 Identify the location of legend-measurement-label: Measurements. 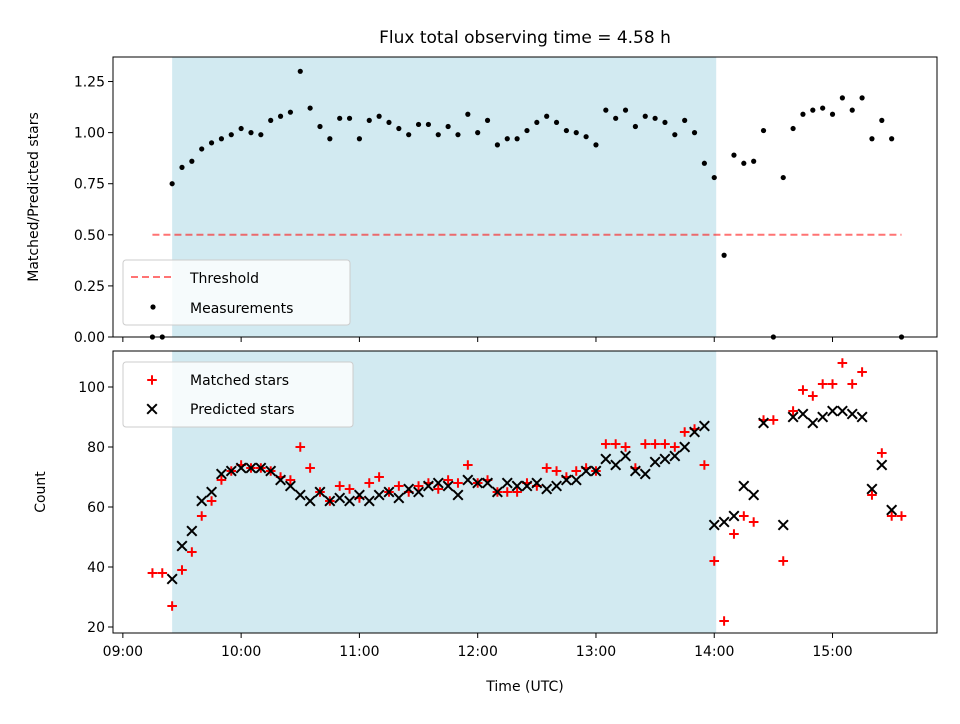
(241, 309).